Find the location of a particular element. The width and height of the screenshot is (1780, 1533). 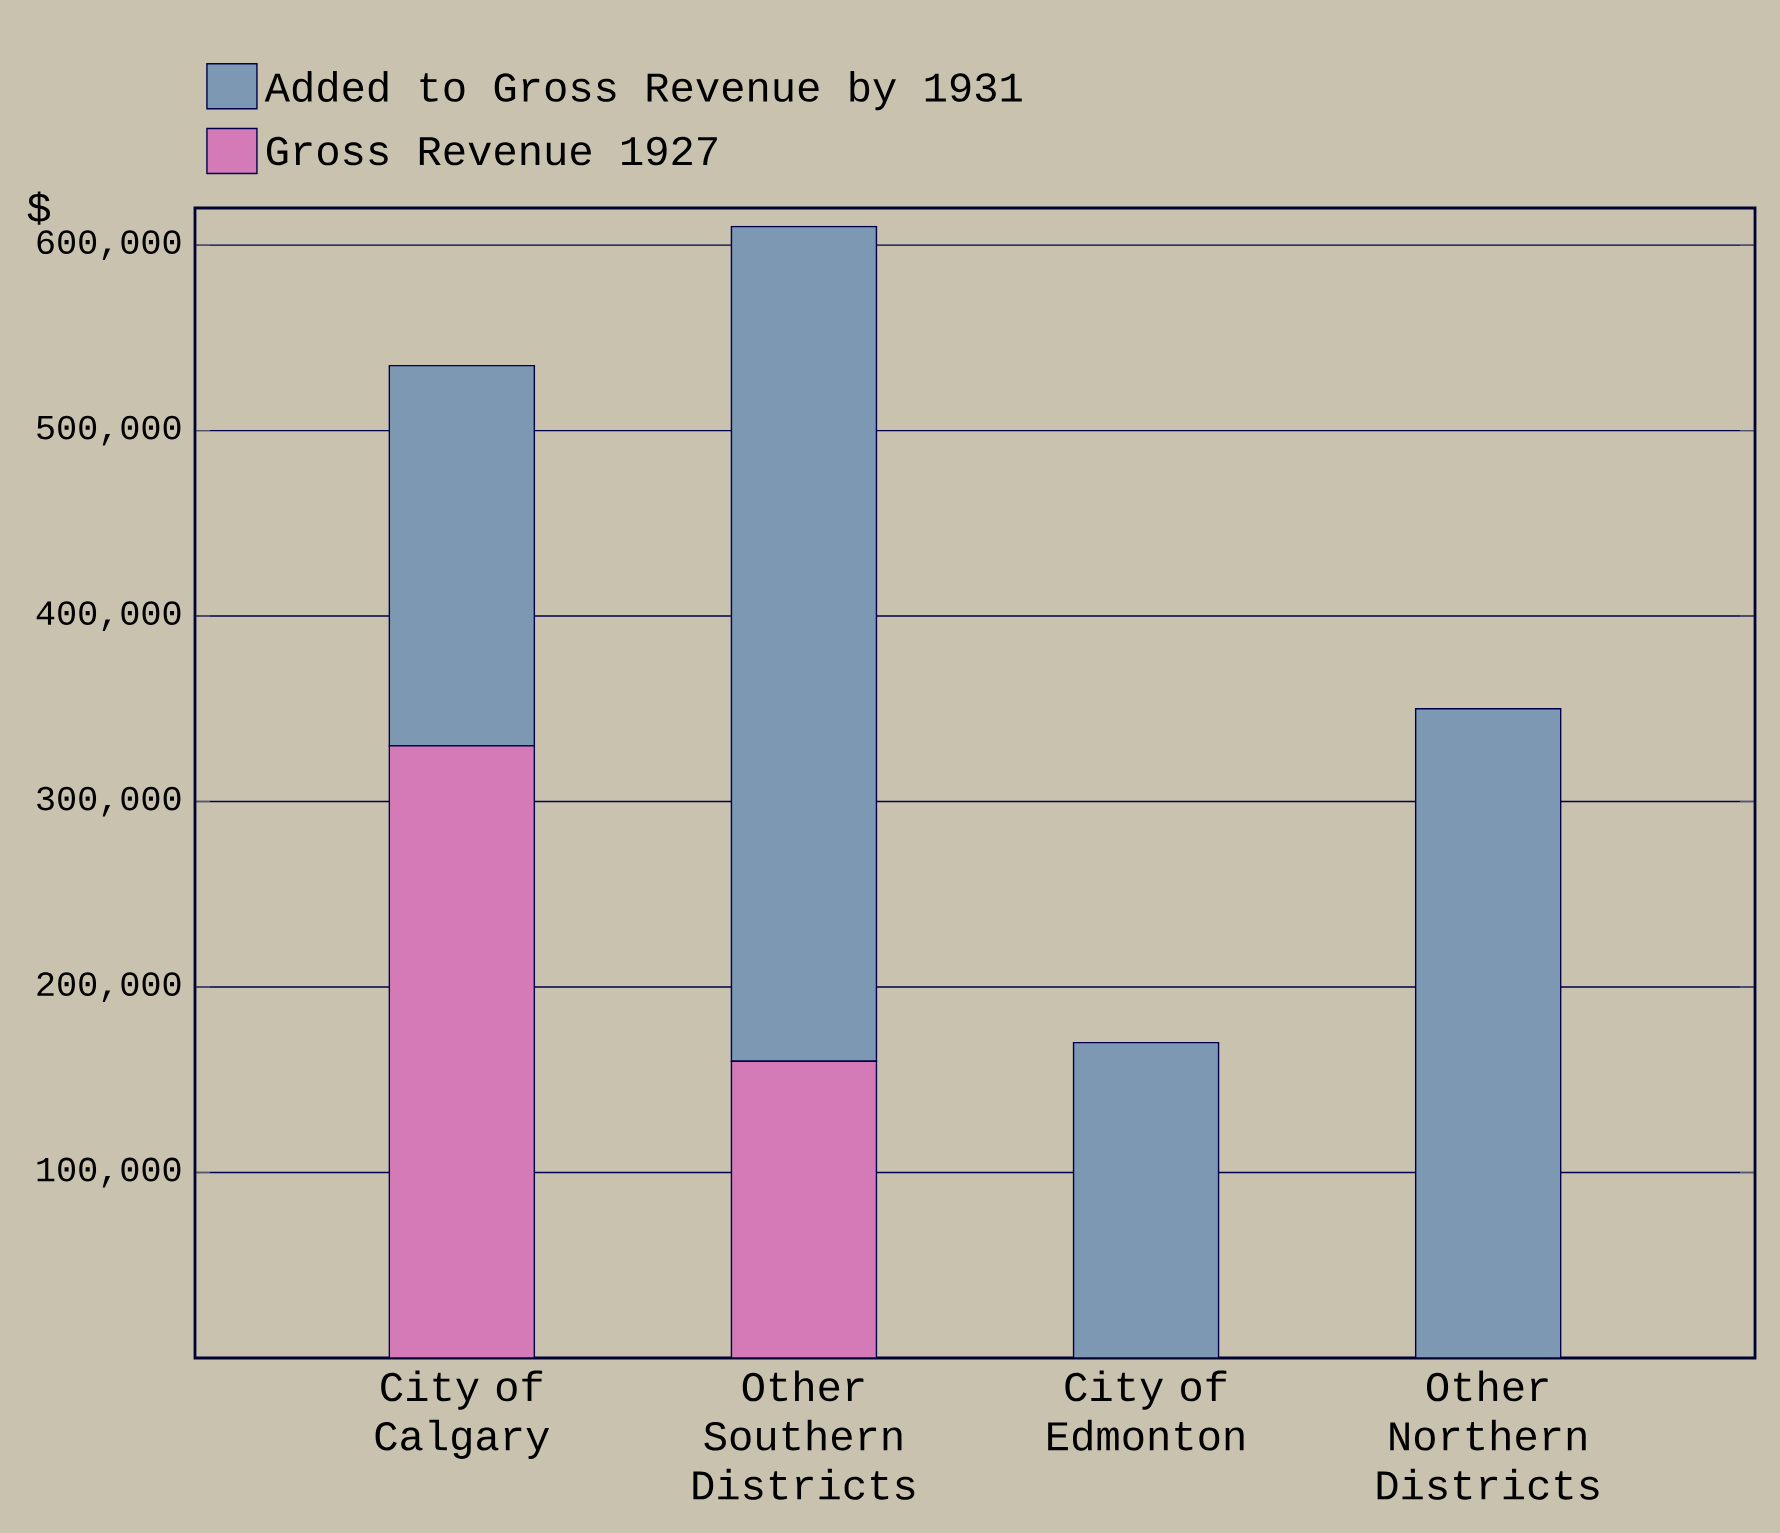

y-tick-label: 400,000 is located at coordinates (108, 616).